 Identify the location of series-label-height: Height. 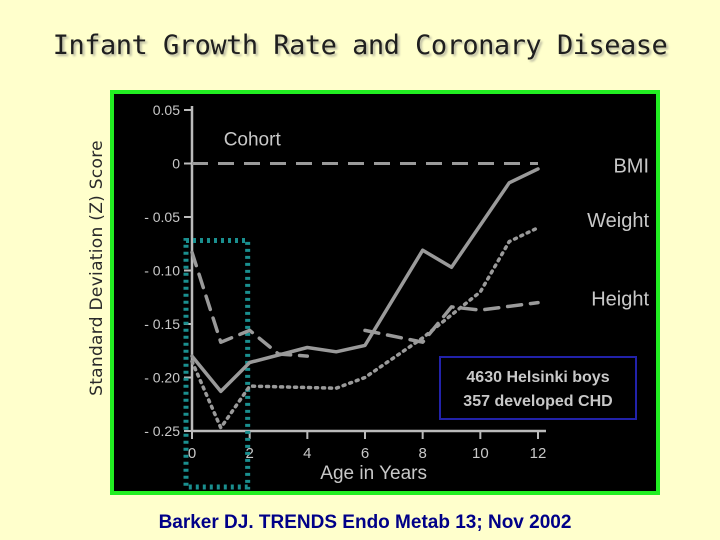
(620, 299).